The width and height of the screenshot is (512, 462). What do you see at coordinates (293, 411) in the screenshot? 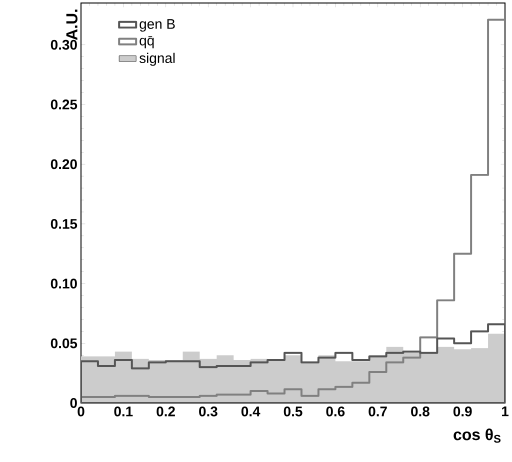
I see `x-tick-label: 0.5` at bounding box center [293, 411].